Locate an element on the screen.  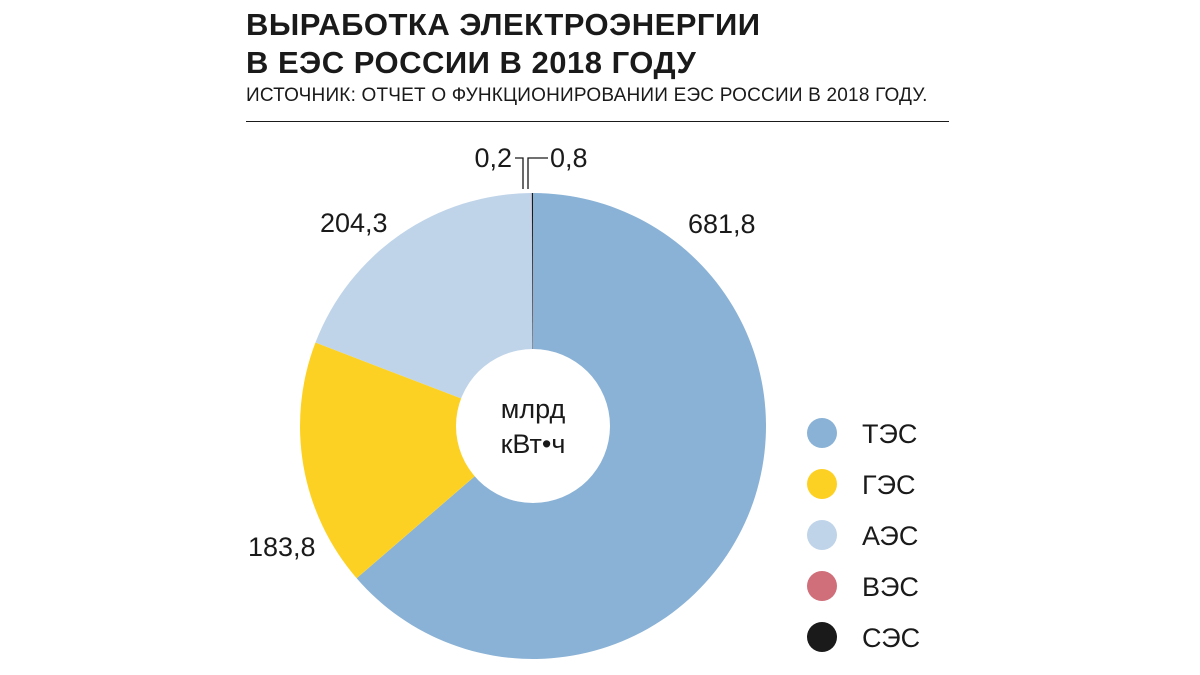
legend-swatch-aes is located at coordinates (822, 535).